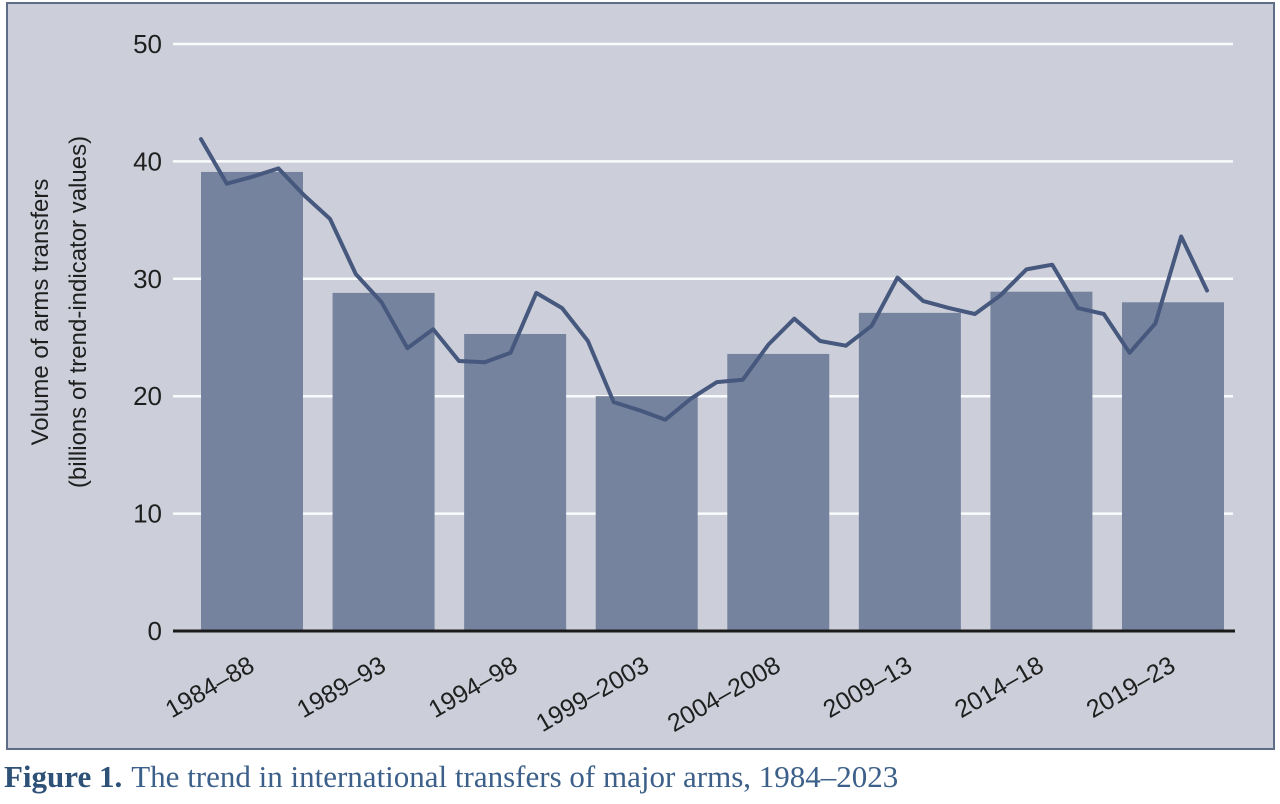 The height and width of the screenshot is (804, 1280). Describe the element at coordinates (147, 44) in the screenshot. I see `ytick-label-50: 50` at that location.